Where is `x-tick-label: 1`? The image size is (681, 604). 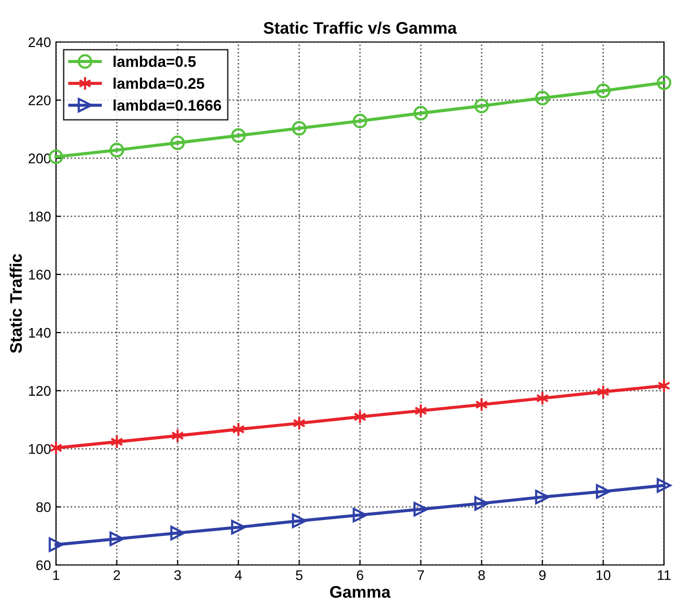 x-tick-label: 1 is located at coordinates (56, 575).